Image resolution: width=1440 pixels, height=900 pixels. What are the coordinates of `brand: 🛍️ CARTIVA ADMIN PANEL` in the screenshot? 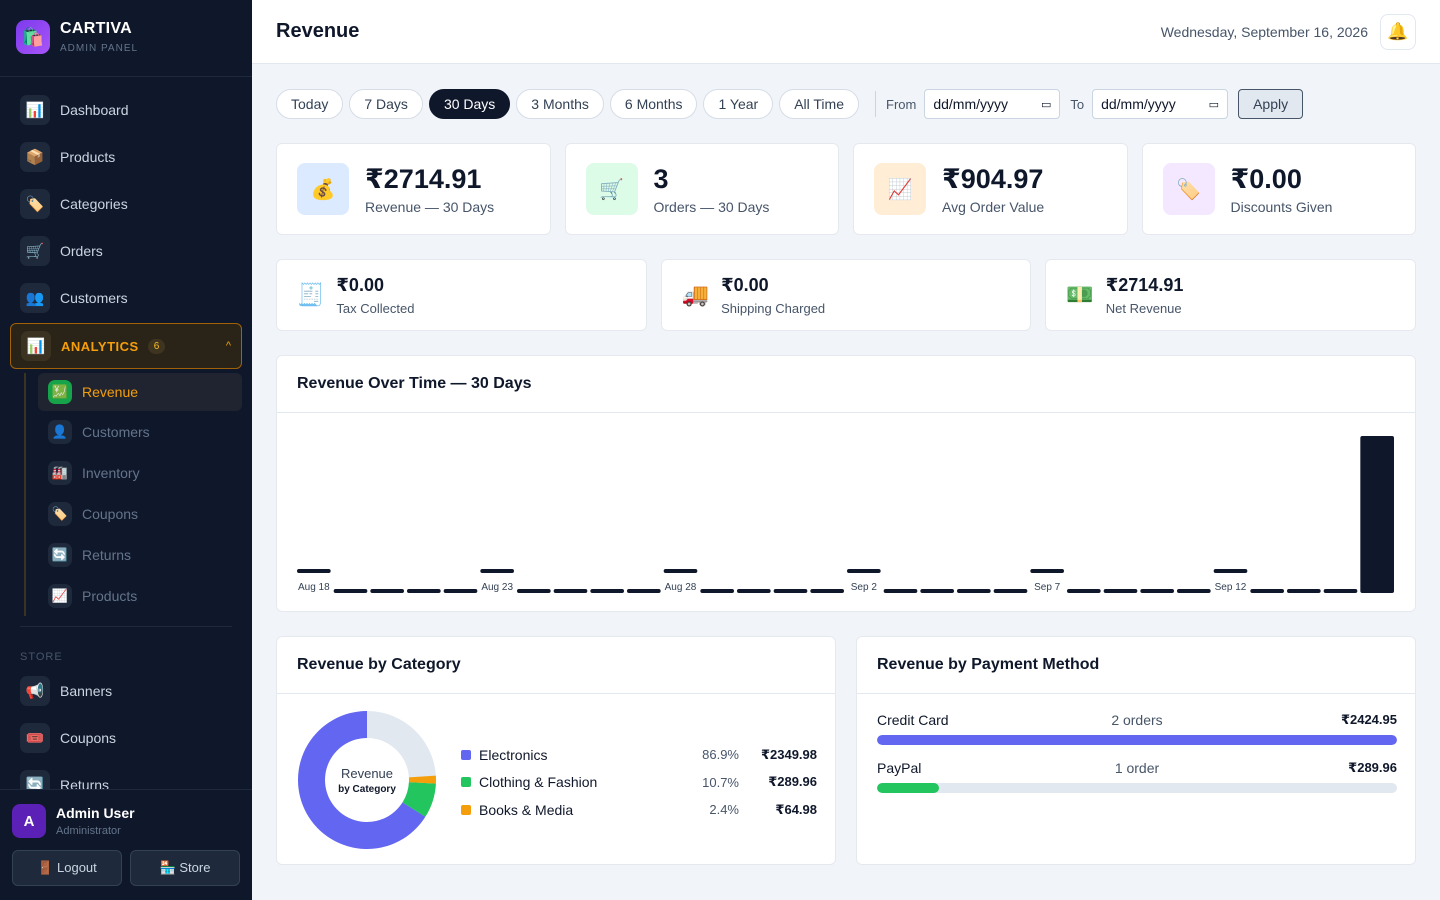 It's located at (126, 38).